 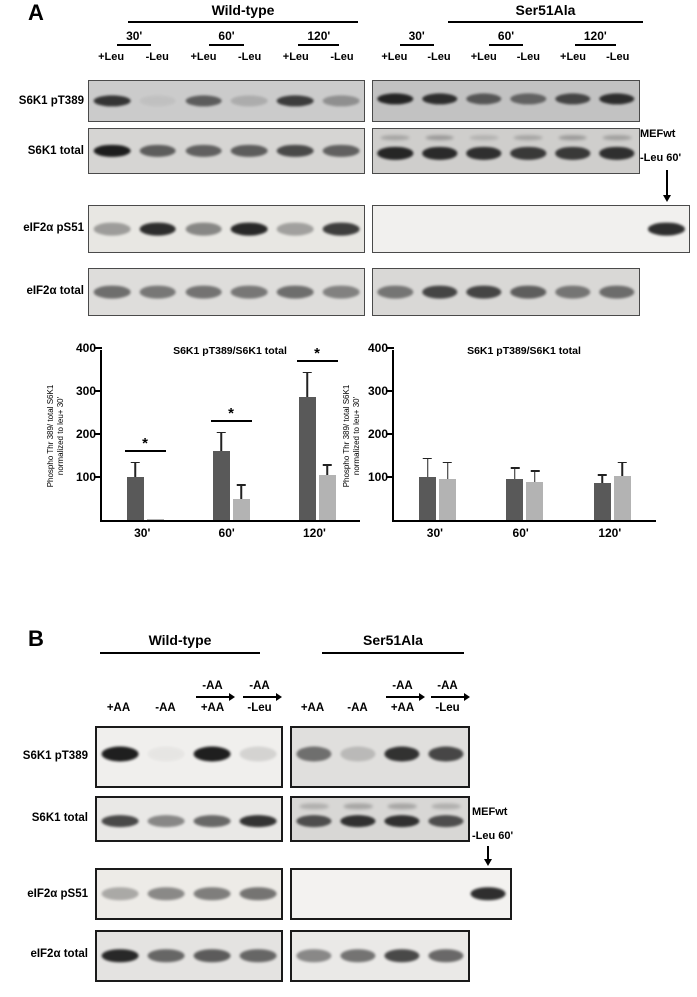 What do you see at coordinates (525, 435) in the screenshot?
I see `bar-groups` at bounding box center [525, 435].